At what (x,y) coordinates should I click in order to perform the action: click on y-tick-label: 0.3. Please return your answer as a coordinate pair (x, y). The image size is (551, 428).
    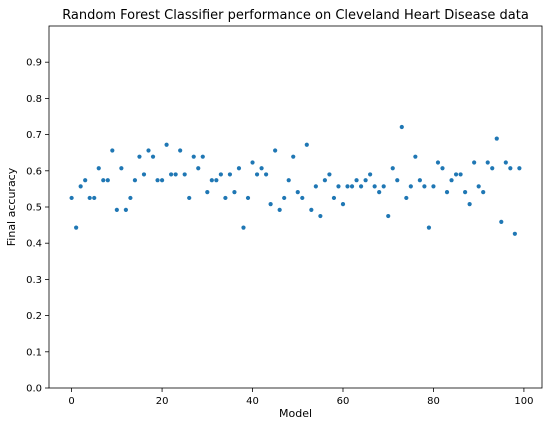
    Looking at the image, I should click on (34, 280).